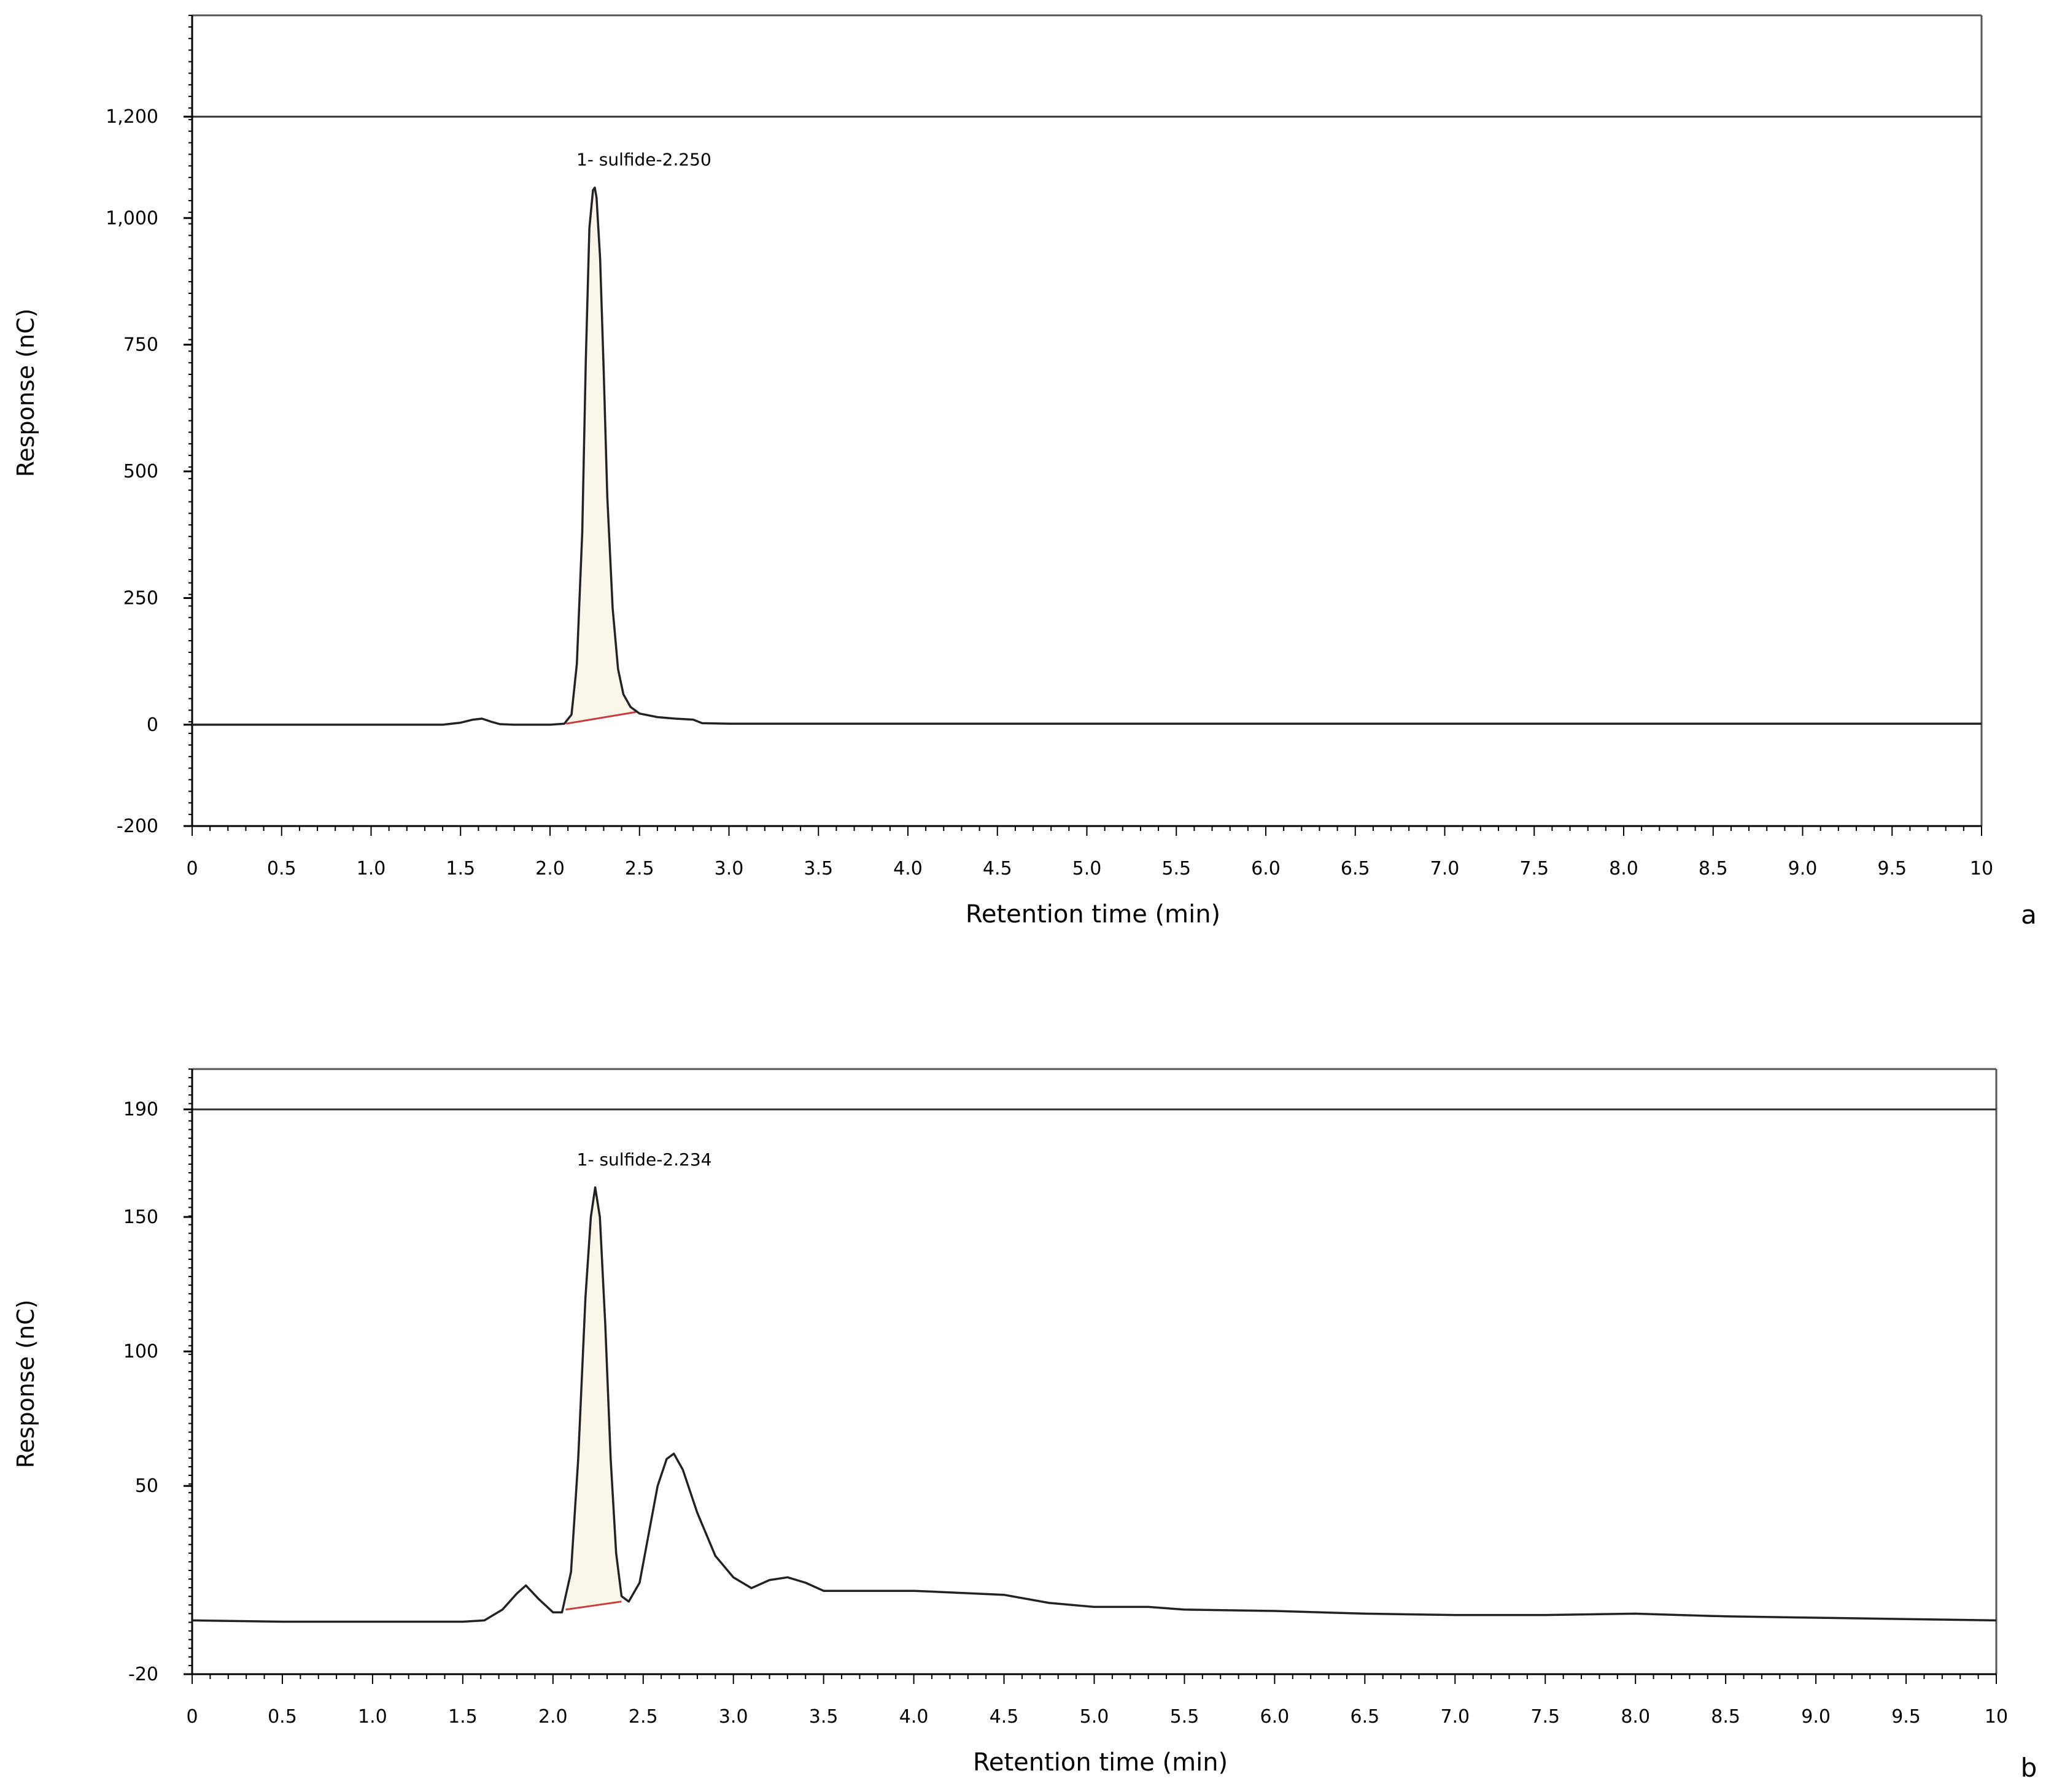 Image resolution: width=2054 pixels, height=1792 pixels. Describe the element at coordinates (140, 598) in the screenshot. I see `y-tick-label: 250` at that location.